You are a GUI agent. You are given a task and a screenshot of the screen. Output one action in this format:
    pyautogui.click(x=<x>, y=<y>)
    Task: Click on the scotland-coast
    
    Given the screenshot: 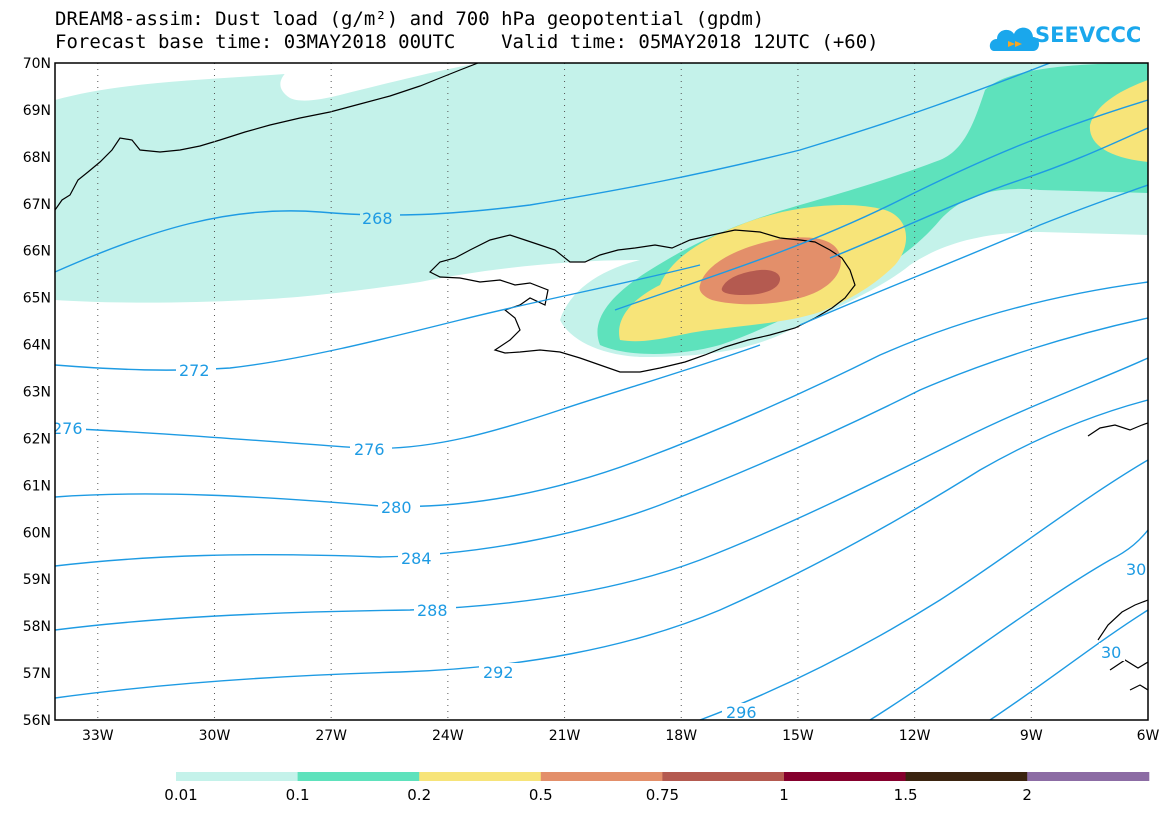 What is the action you would take?
    pyautogui.click(x=1122, y=645)
    